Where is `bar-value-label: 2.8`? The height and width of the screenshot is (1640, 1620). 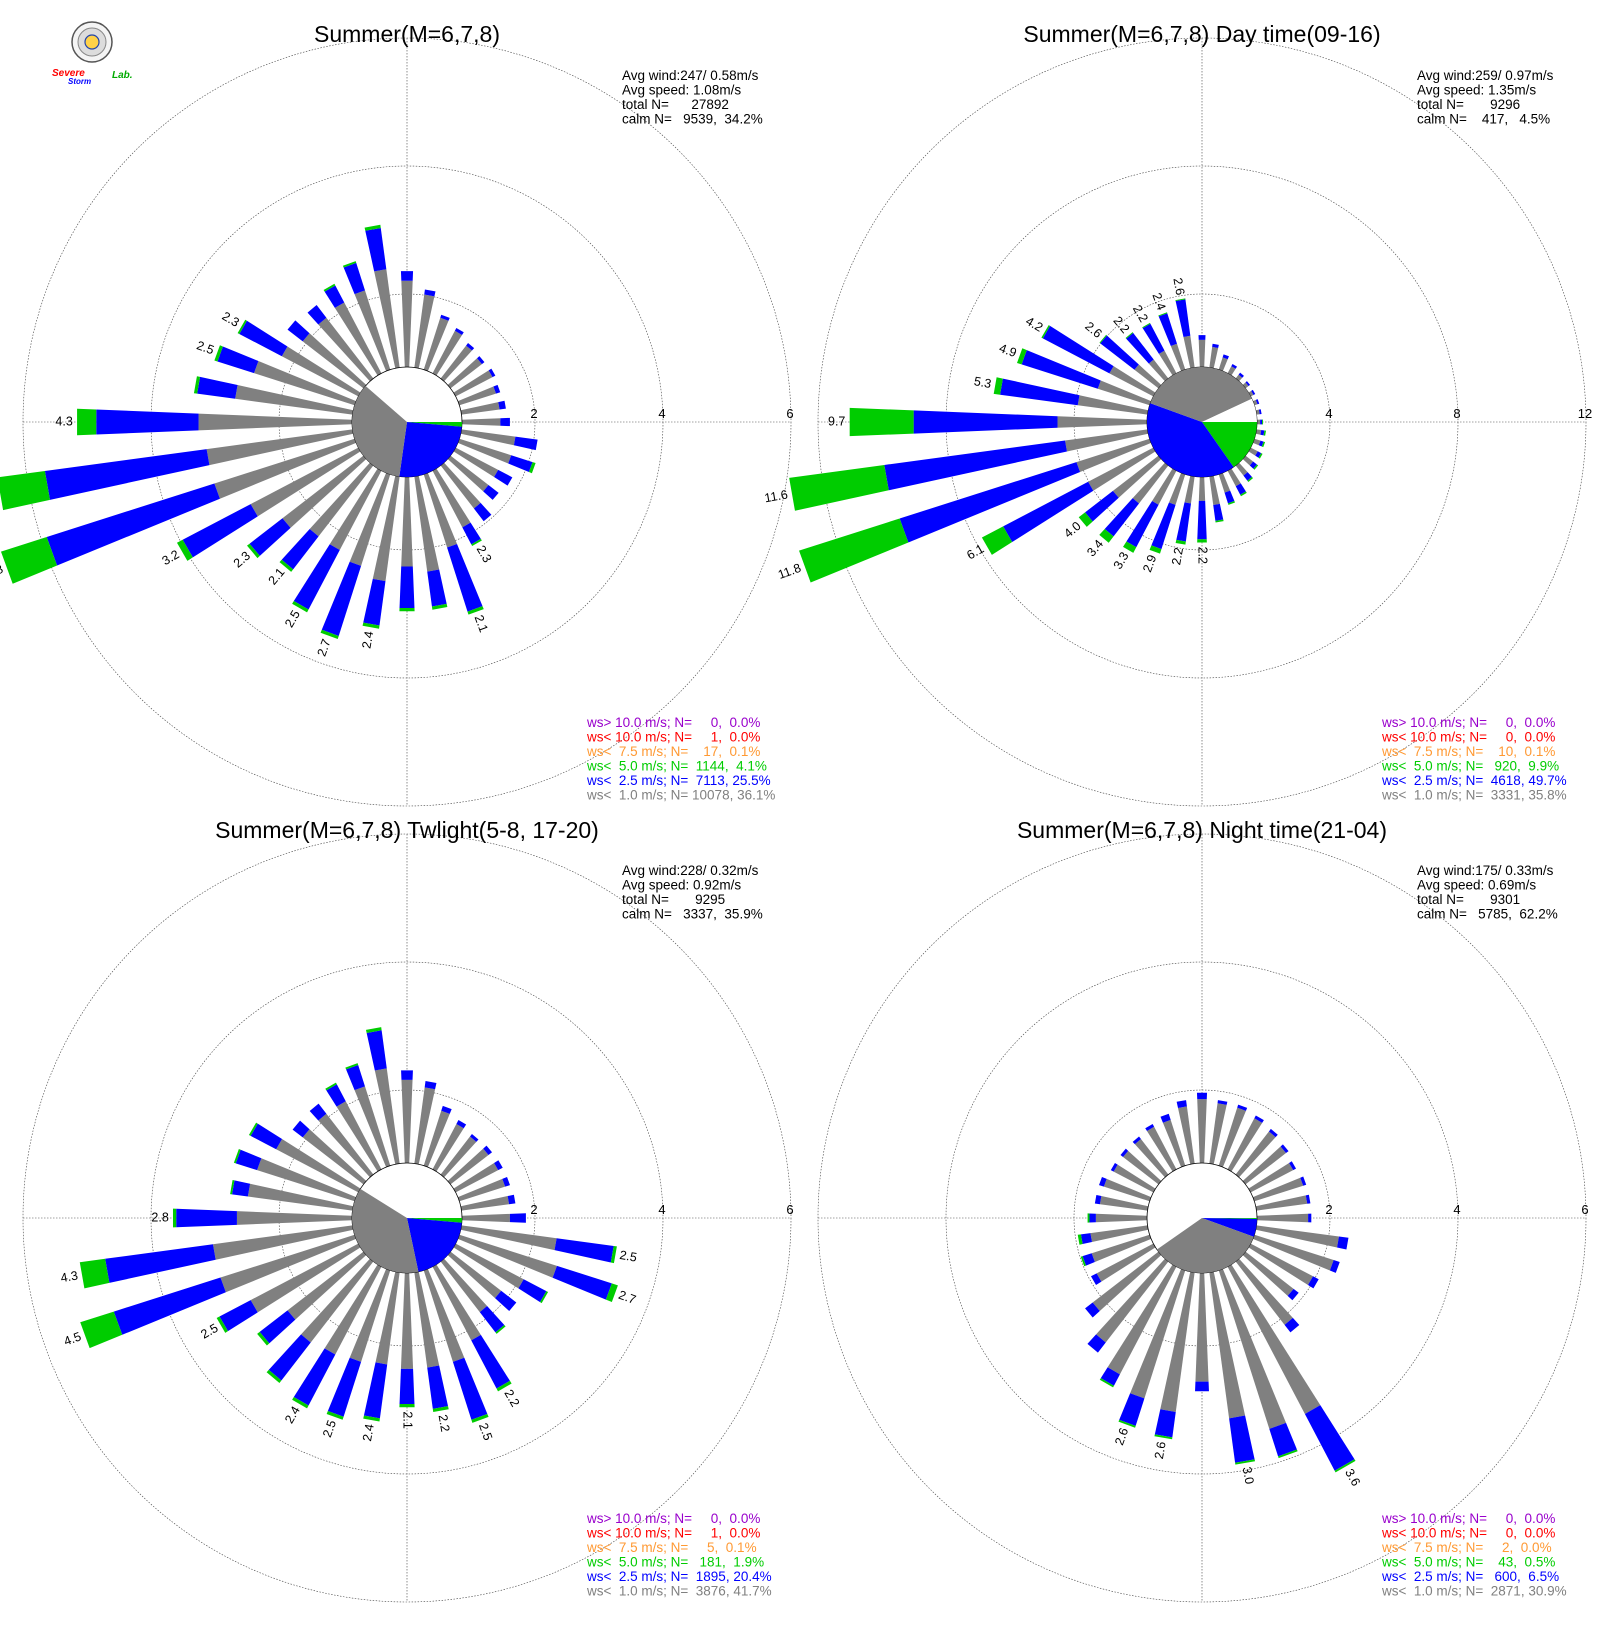
bar-value-label: 2.8 is located at coordinates (159, 1217).